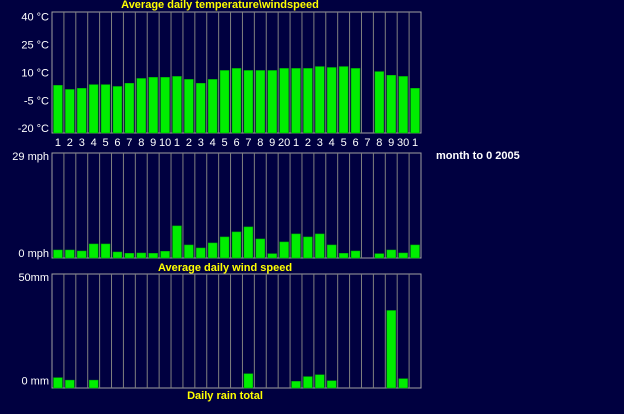 This screenshot has width=624, height=414. What do you see at coordinates (225, 396) in the screenshot?
I see `chart-title: Daily rain total` at bounding box center [225, 396].